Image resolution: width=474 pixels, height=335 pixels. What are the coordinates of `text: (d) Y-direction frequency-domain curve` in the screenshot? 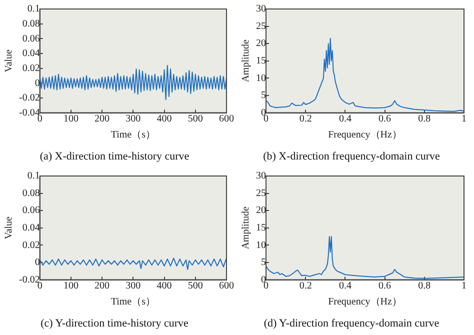 It's located at (352, 323).